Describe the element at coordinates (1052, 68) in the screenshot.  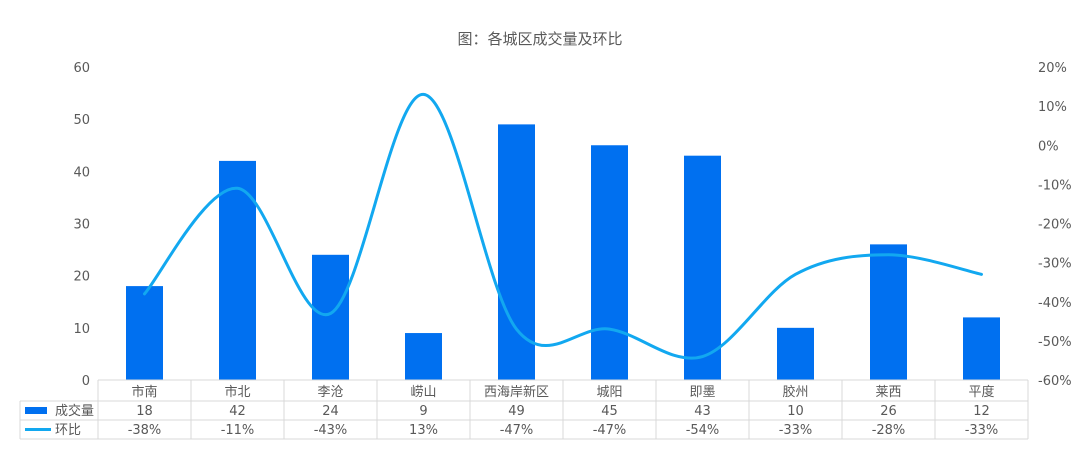
I see `y-right-tick-label: 20%` at that location.